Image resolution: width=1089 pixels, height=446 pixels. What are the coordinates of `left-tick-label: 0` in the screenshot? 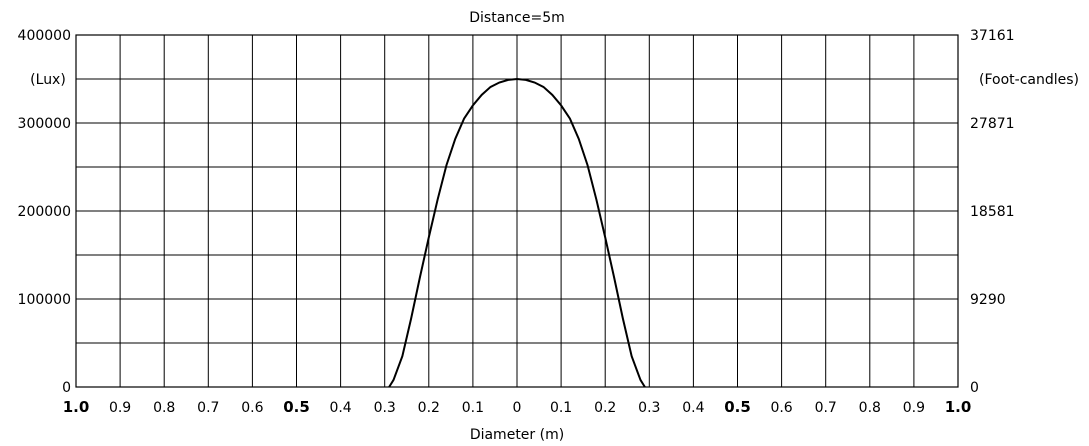 It's located at (66, 388).